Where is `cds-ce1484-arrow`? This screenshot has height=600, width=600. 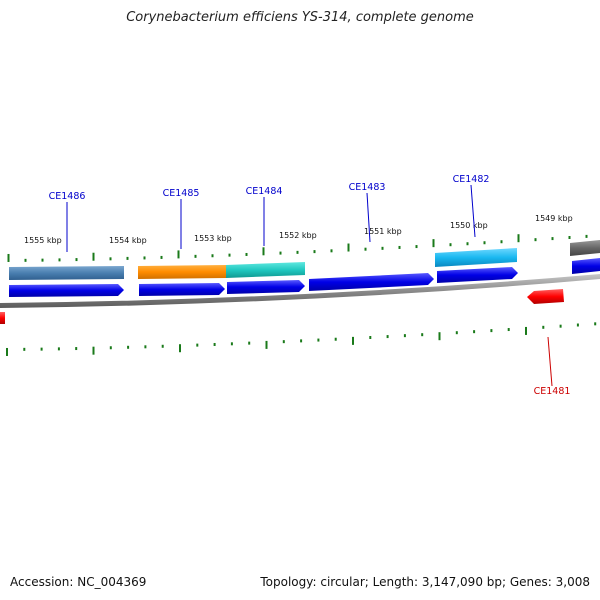 cds-ce1484-arrow is located at coordinates (266, 287).